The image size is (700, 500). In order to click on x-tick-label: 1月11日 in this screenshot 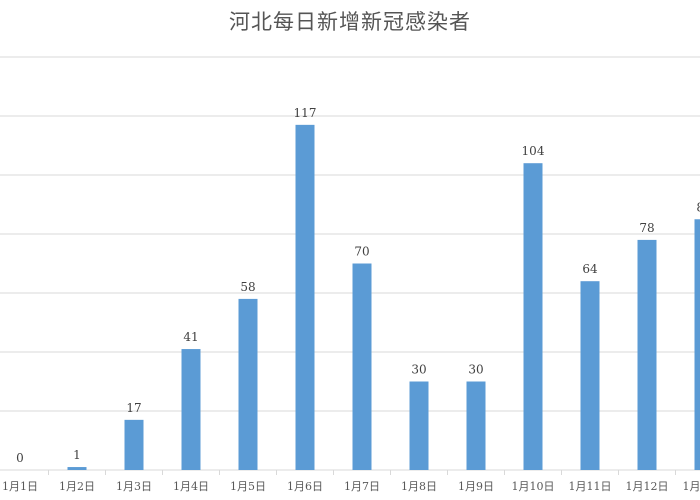, I will do `click(590, 486)`.